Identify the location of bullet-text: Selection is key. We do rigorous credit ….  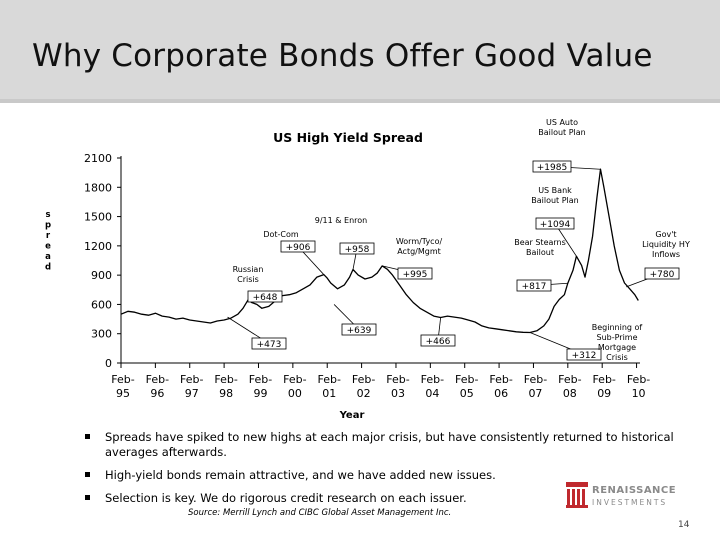
(286, 497).